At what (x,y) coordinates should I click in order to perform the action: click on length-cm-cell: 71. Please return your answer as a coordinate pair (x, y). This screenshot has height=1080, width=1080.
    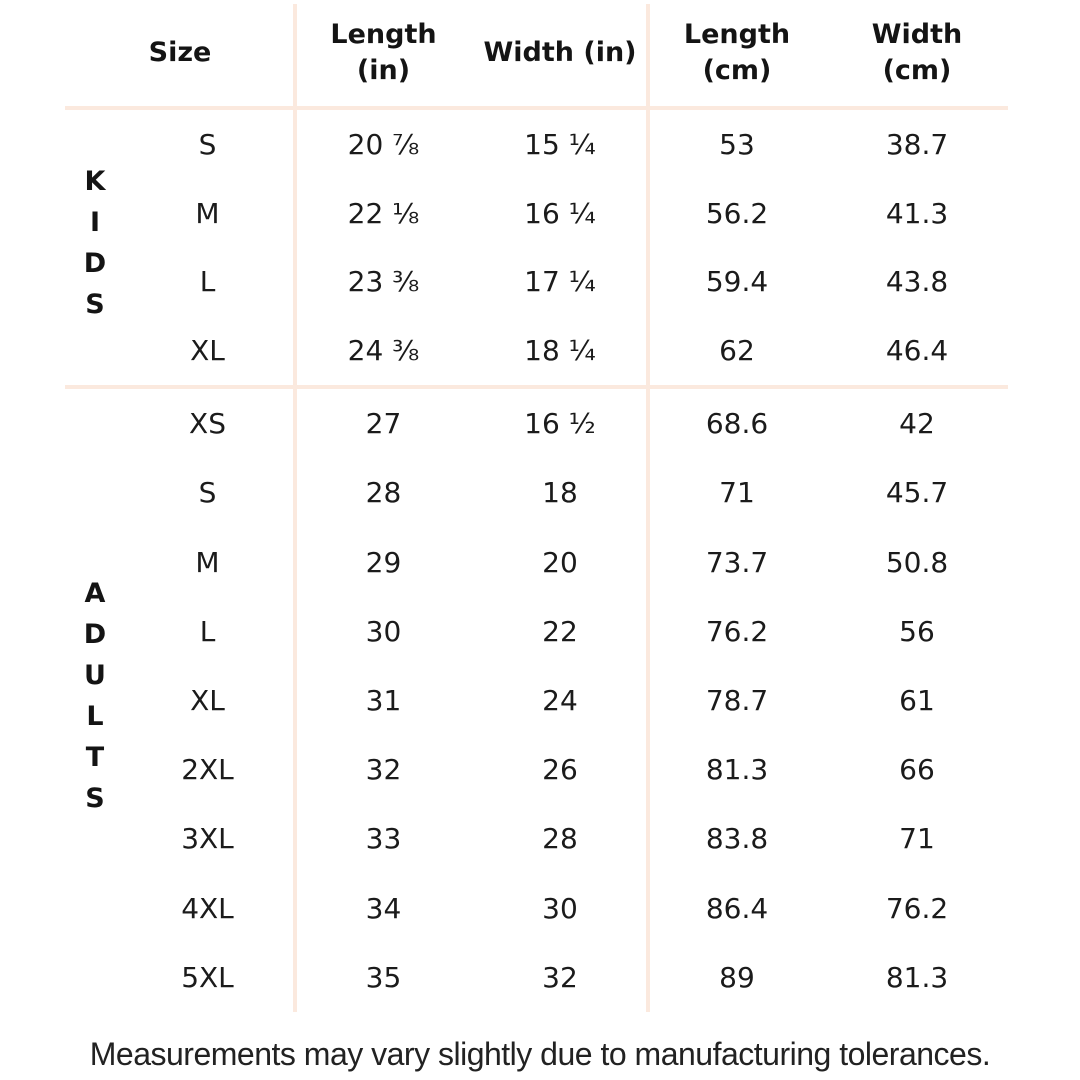
    Looking at the image, I should click on (737, 493).